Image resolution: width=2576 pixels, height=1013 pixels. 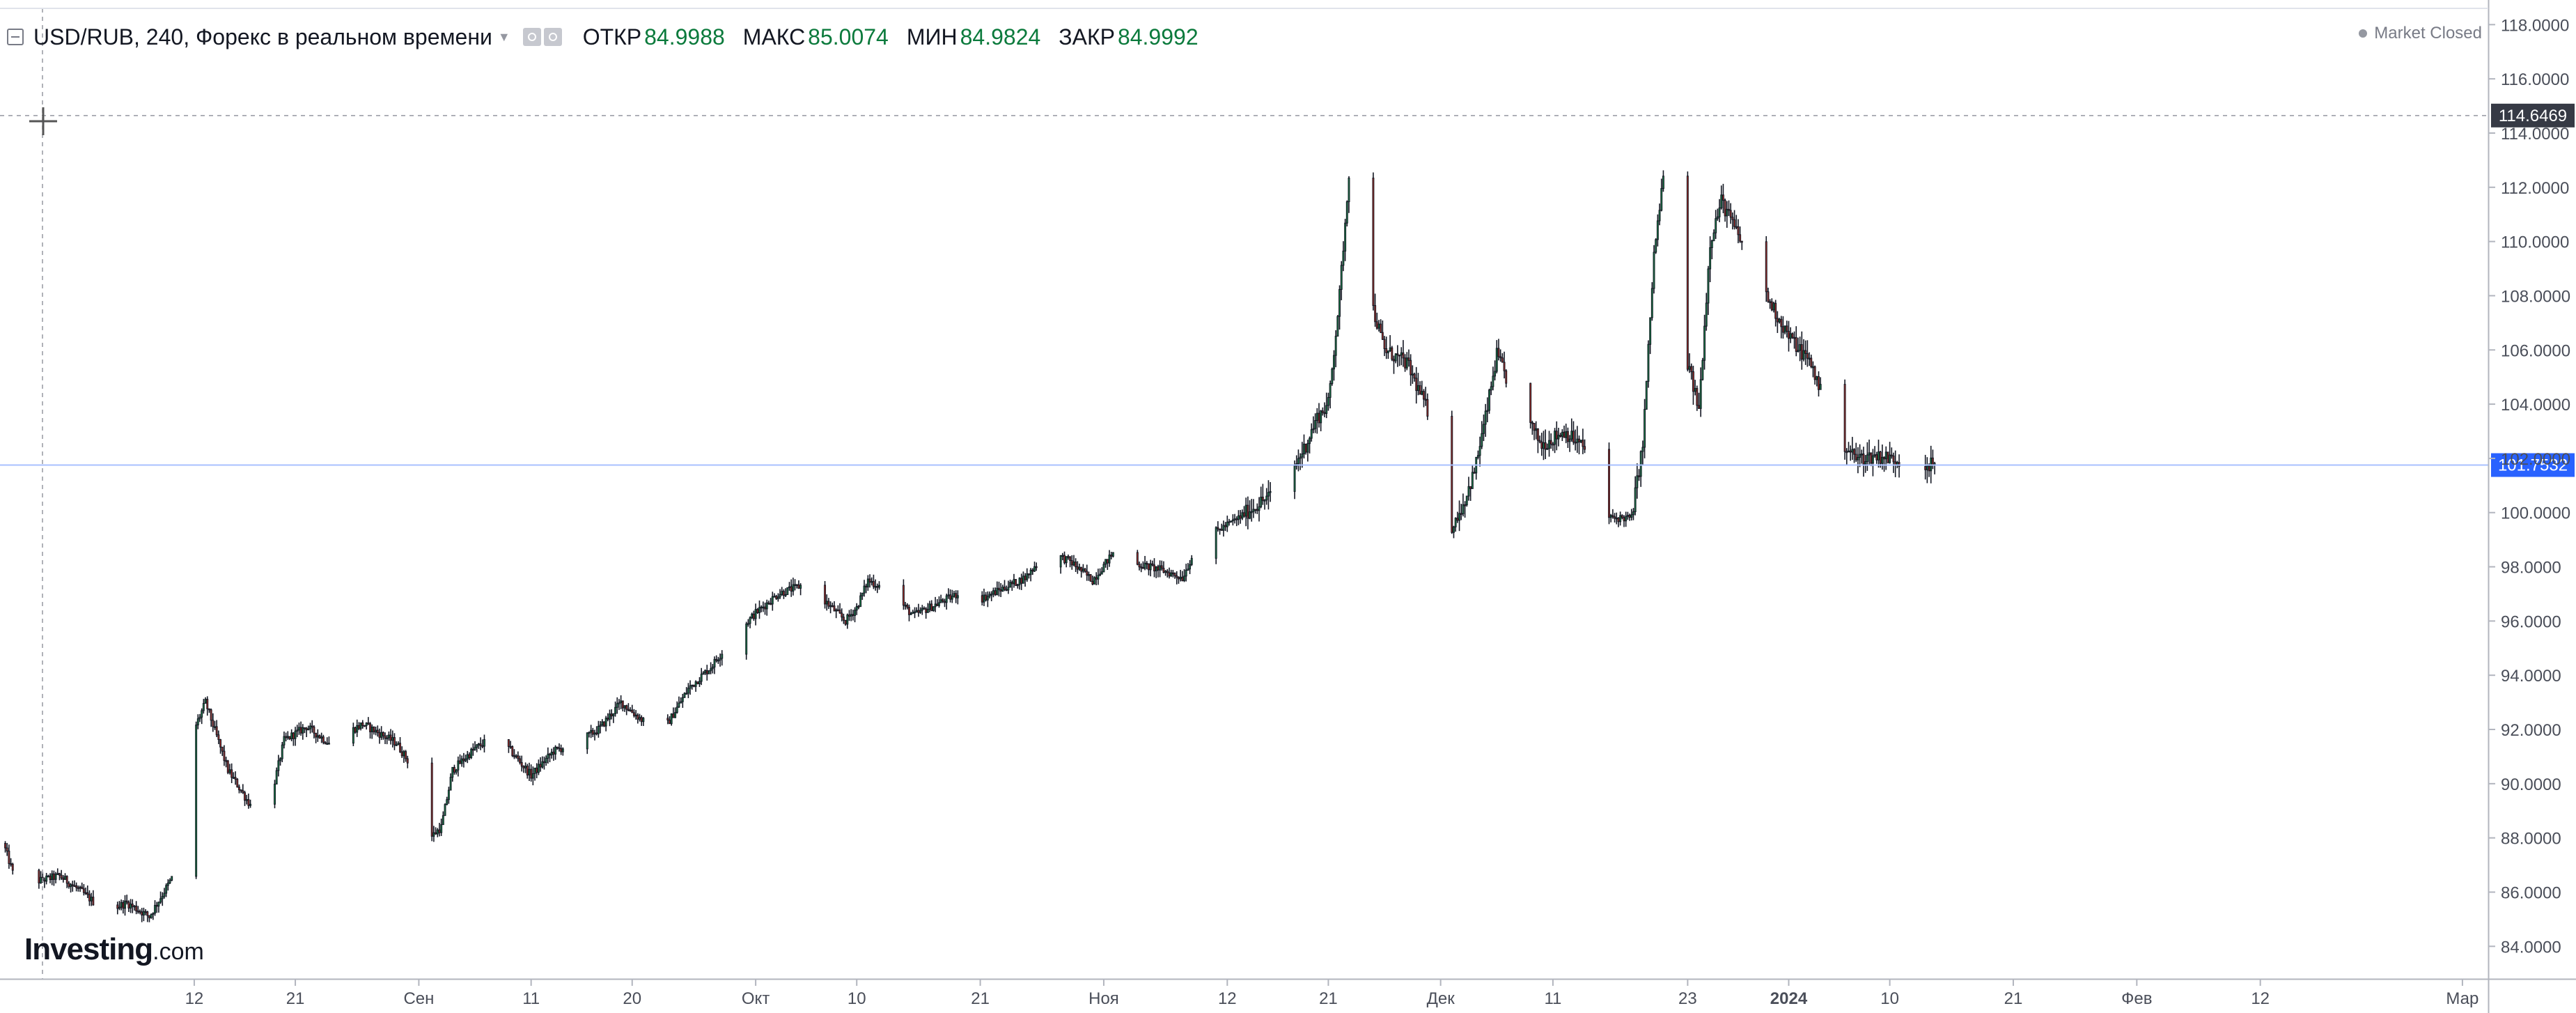 What do you see at coordinates (684, 36) in the screenshot?
I see `open-value: 84.9988` at bounding box center [684, 36].